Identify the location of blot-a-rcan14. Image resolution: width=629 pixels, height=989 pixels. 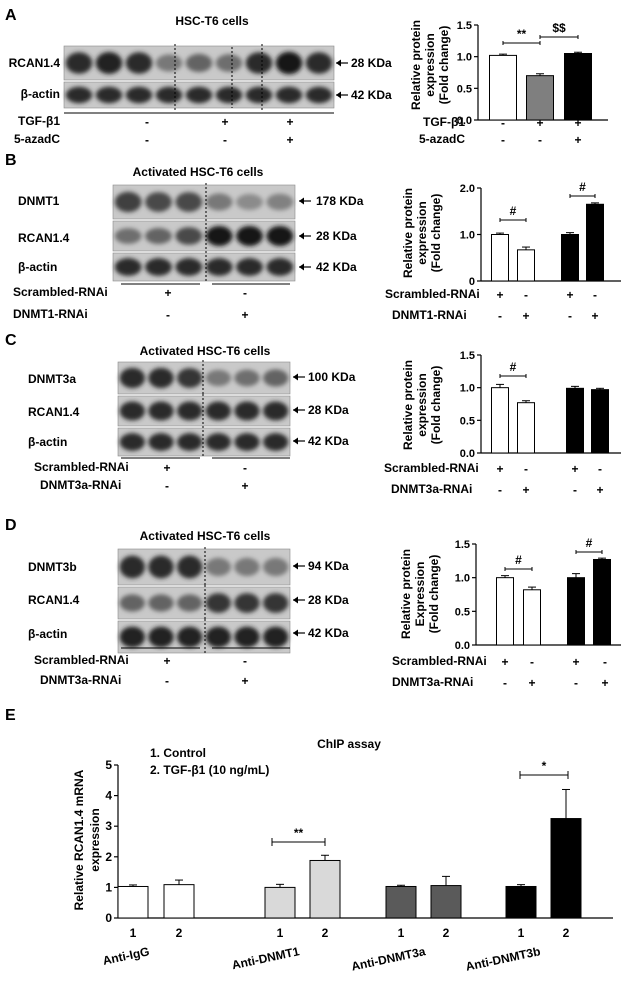
(199, 63).